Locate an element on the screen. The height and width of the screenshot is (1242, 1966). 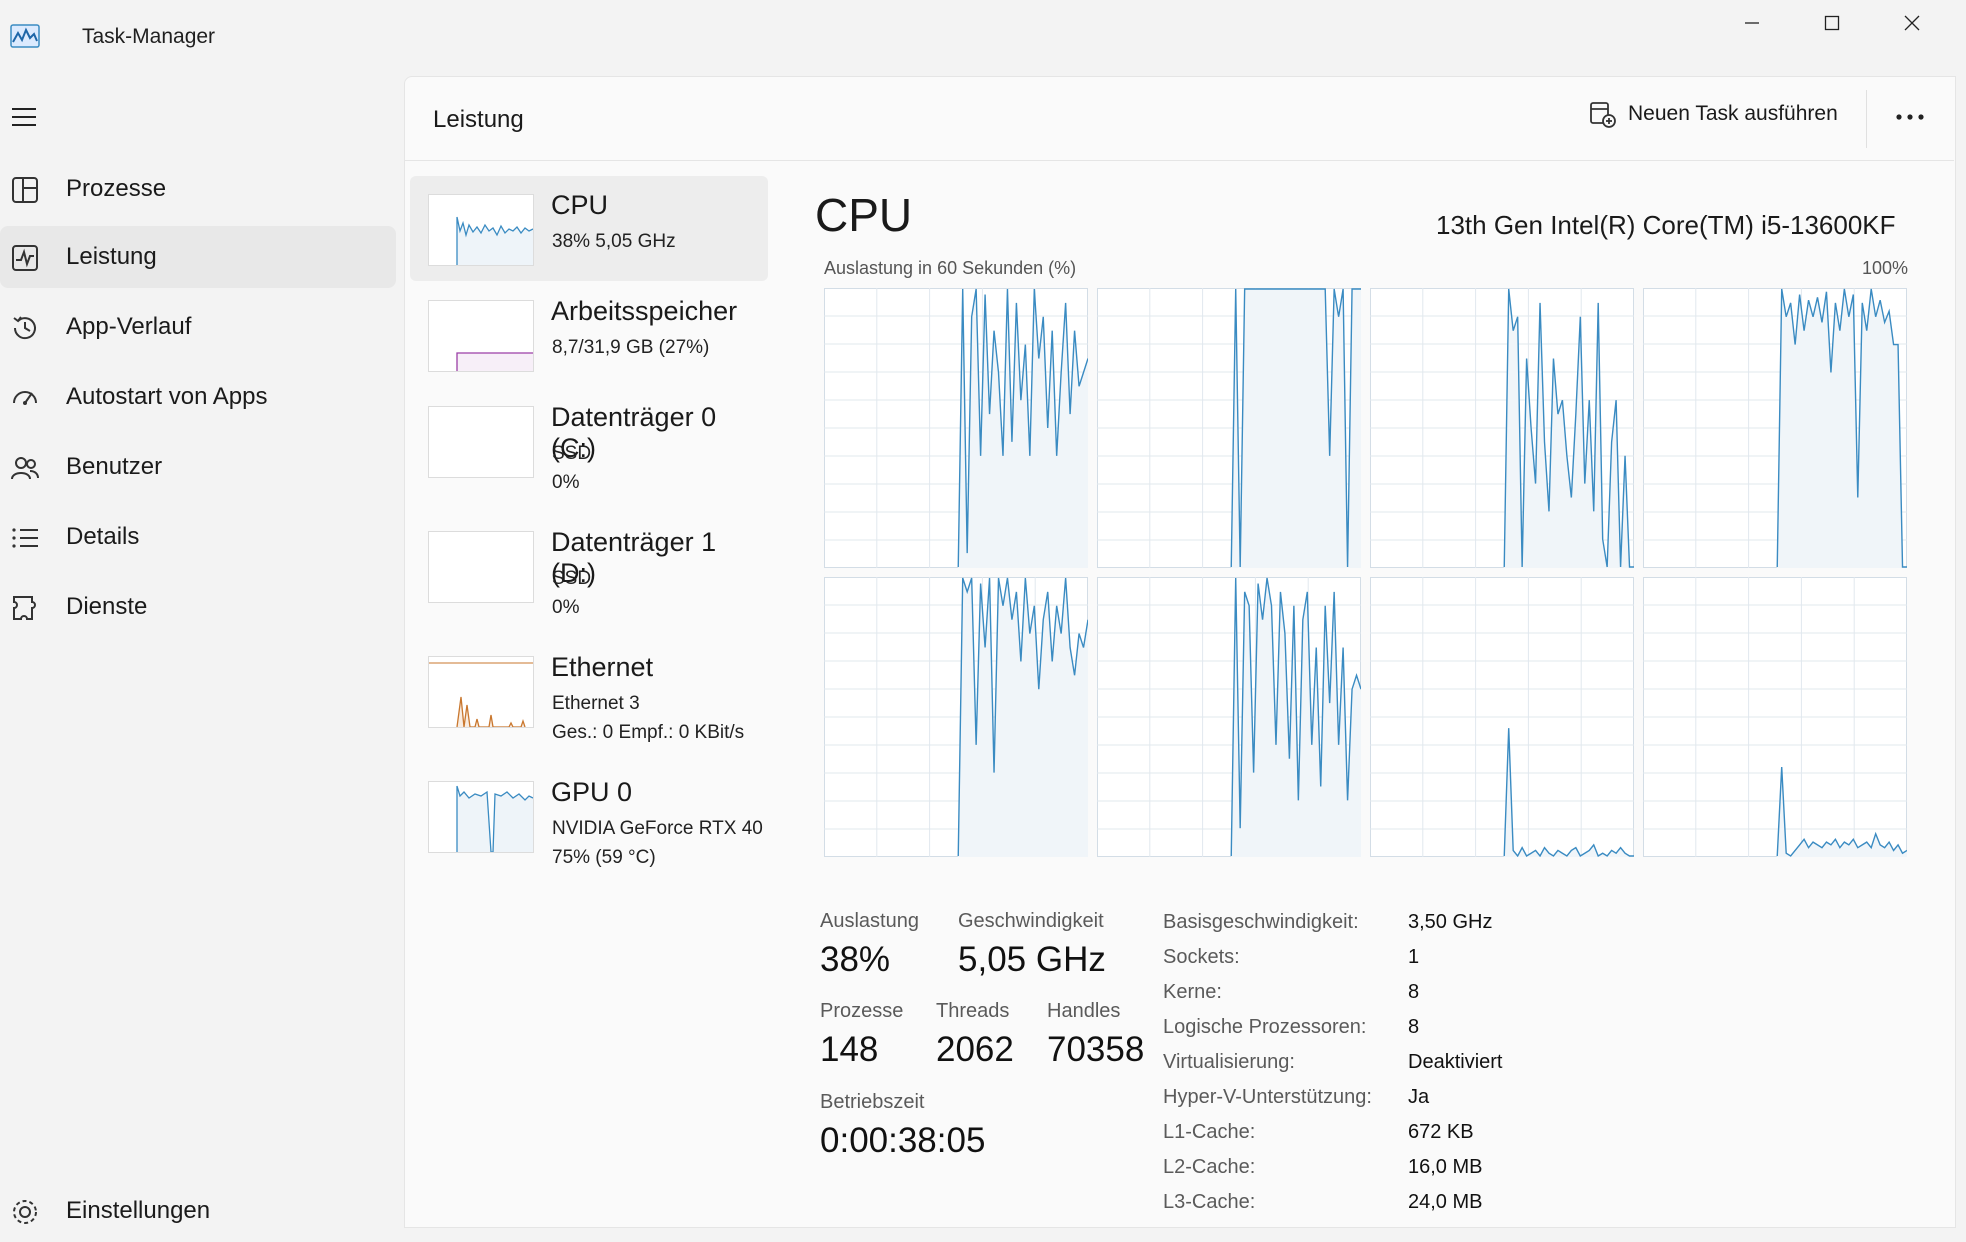
nav-label-app-verlauf: App-Verlauf is located at coordinates (129, 326).